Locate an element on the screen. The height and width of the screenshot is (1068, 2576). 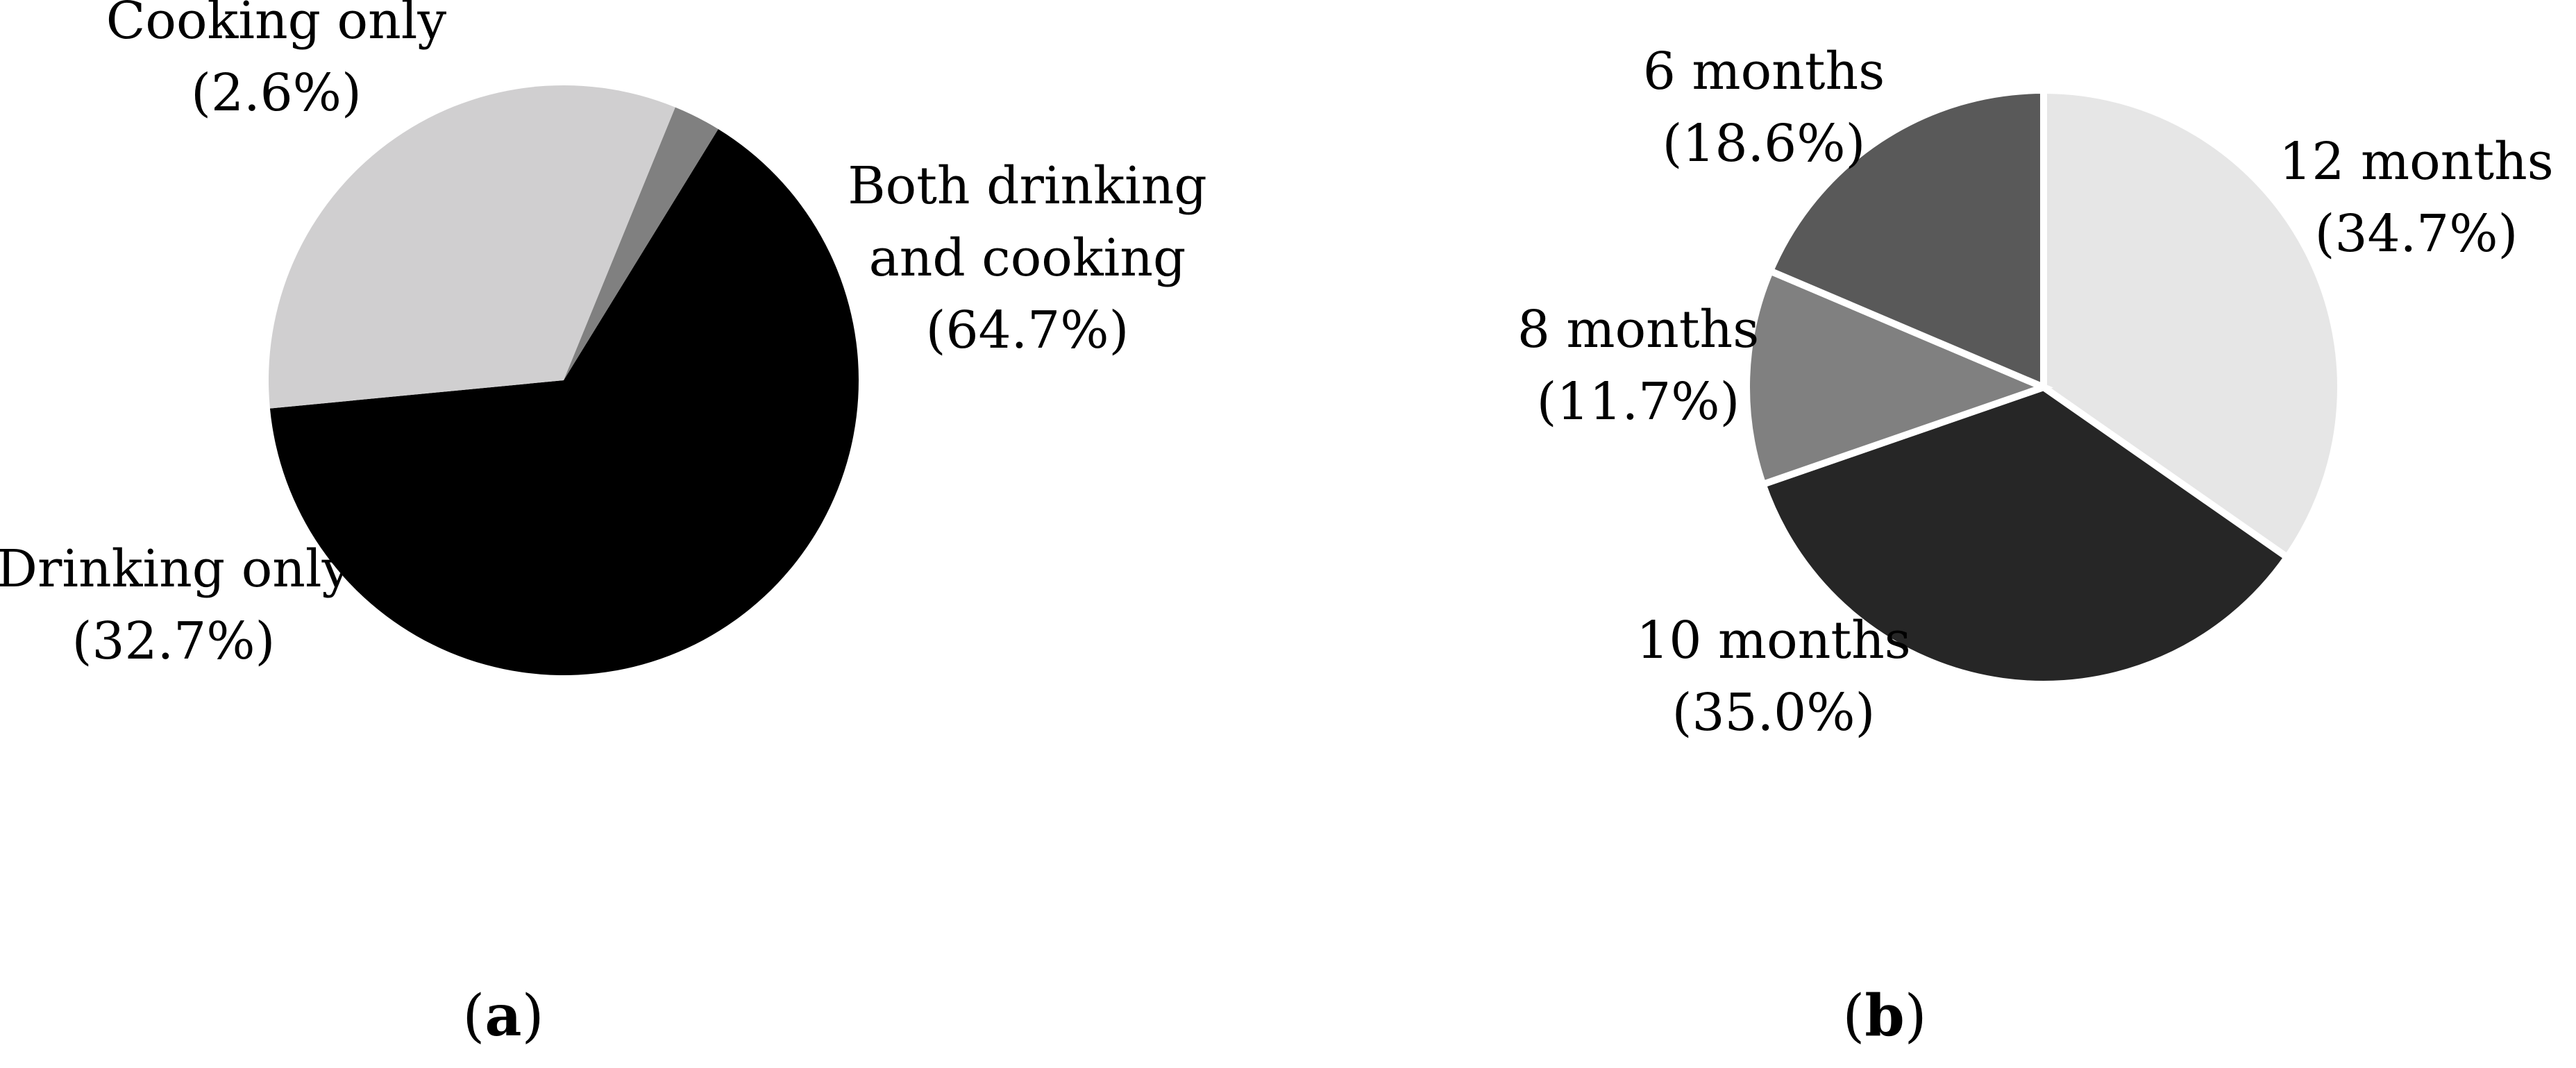
pie-b-label-line: 12 months is located at coordinates (2416, 162).